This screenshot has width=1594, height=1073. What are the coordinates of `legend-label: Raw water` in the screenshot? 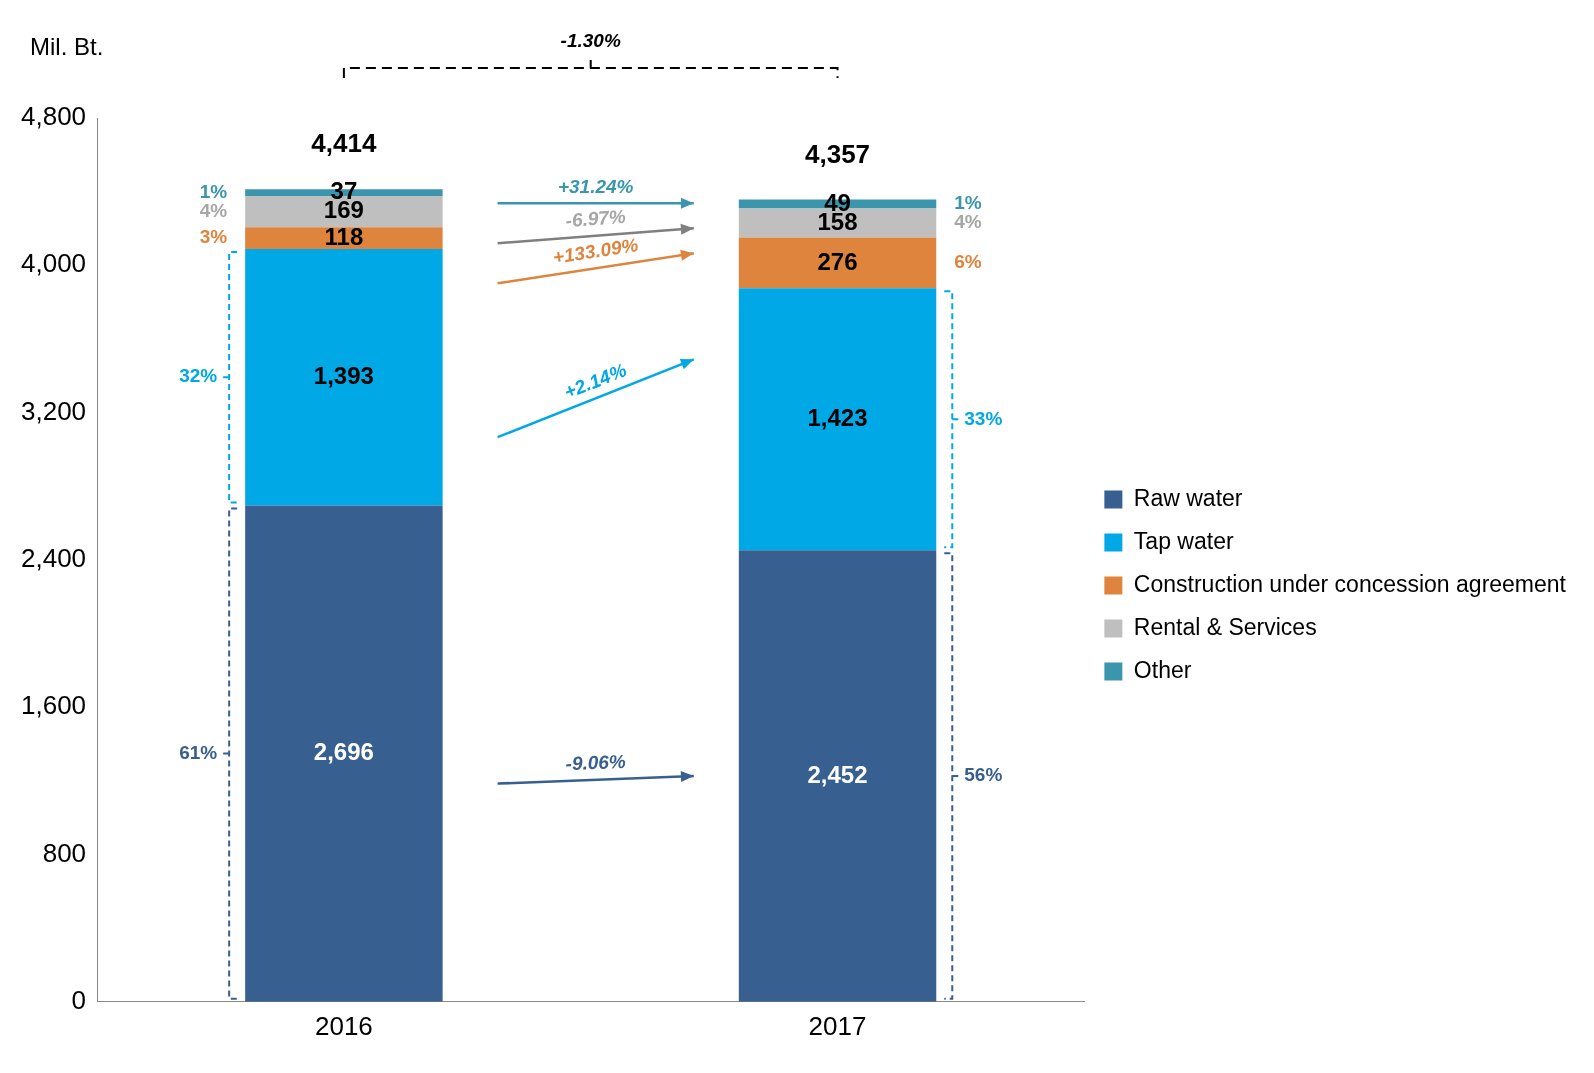 It's located at (1188, 497).